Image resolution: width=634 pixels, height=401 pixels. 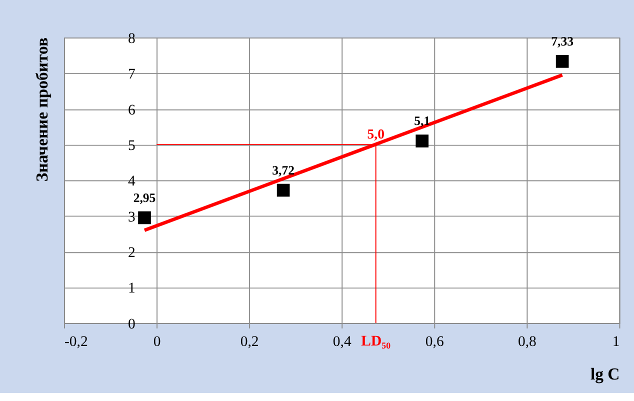 What do you see at coordinates (42, 110) in the screenshot?
I see `y-axis-title: Значение пробитов` at bounding box center [42, 110].